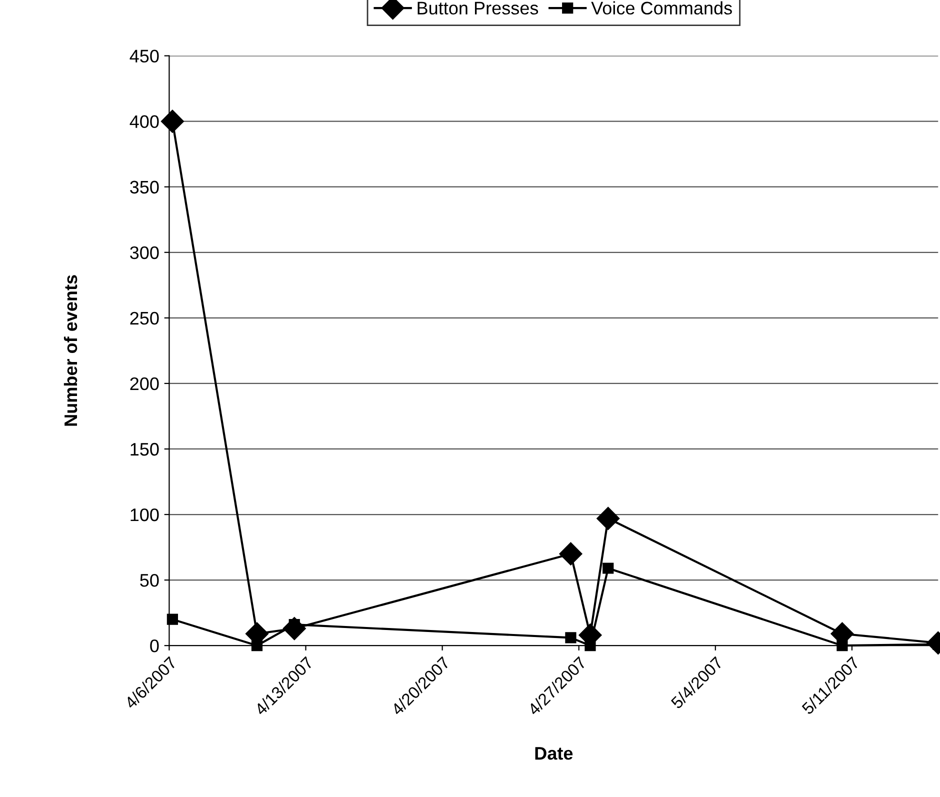 Image resolution: width=940 pixels, height=797 pixels. What do you see at coordinates (554, 753) in the screenshot?
I see `x-axis-title: Date` at bounding box center [554, 753].